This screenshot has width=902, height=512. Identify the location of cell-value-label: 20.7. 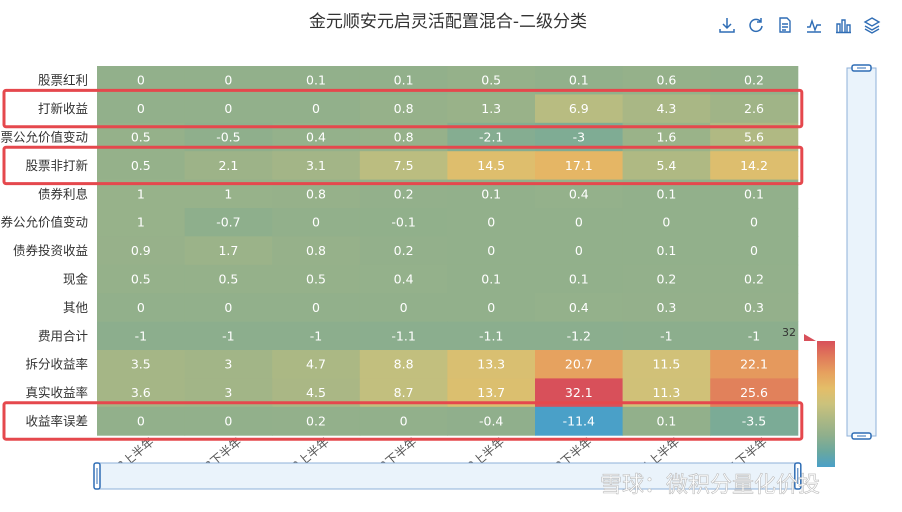
(579, 364).